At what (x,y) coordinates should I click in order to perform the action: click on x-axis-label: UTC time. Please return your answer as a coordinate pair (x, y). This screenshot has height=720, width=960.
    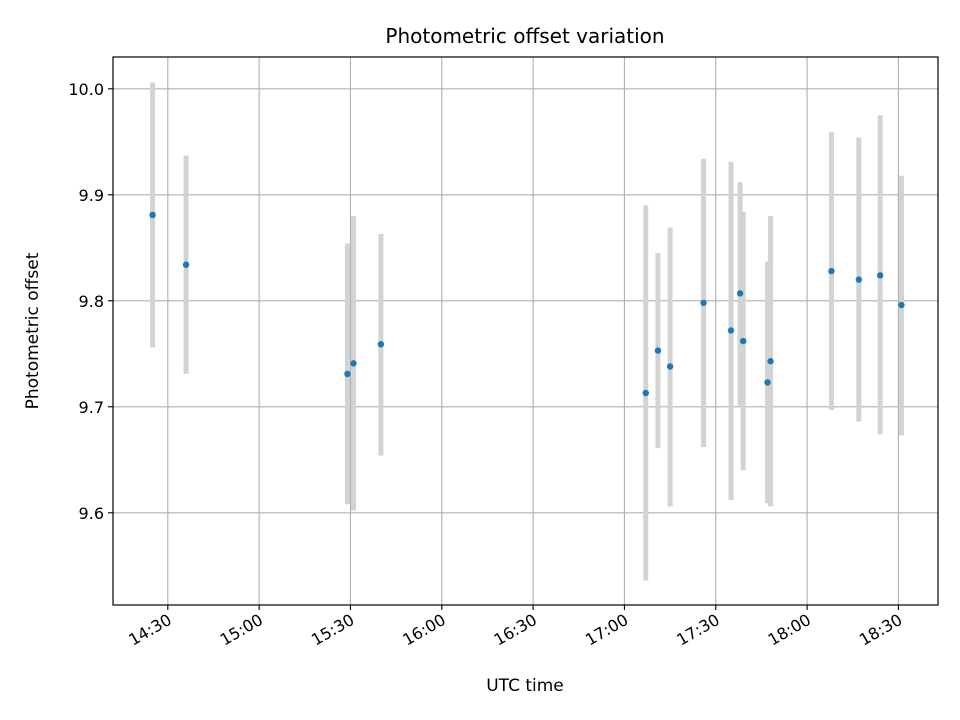
    Looking at the image, I should click on (525, 686).